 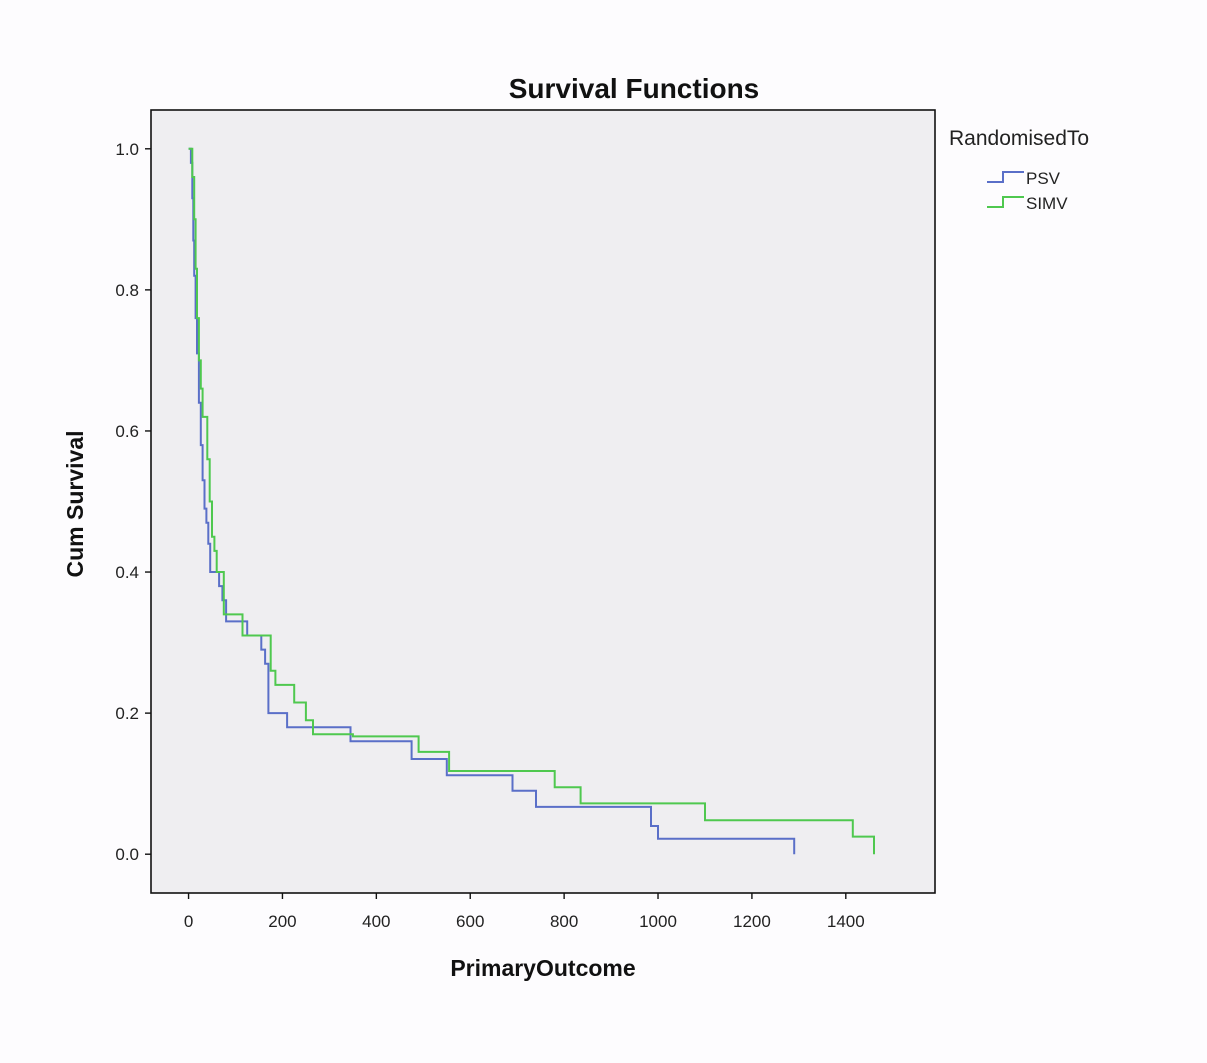 What do you see at coordinates (1043, 178) in the screenshot?
I see `legend-label-psv: PSV` at bounding box center [1043, 178].